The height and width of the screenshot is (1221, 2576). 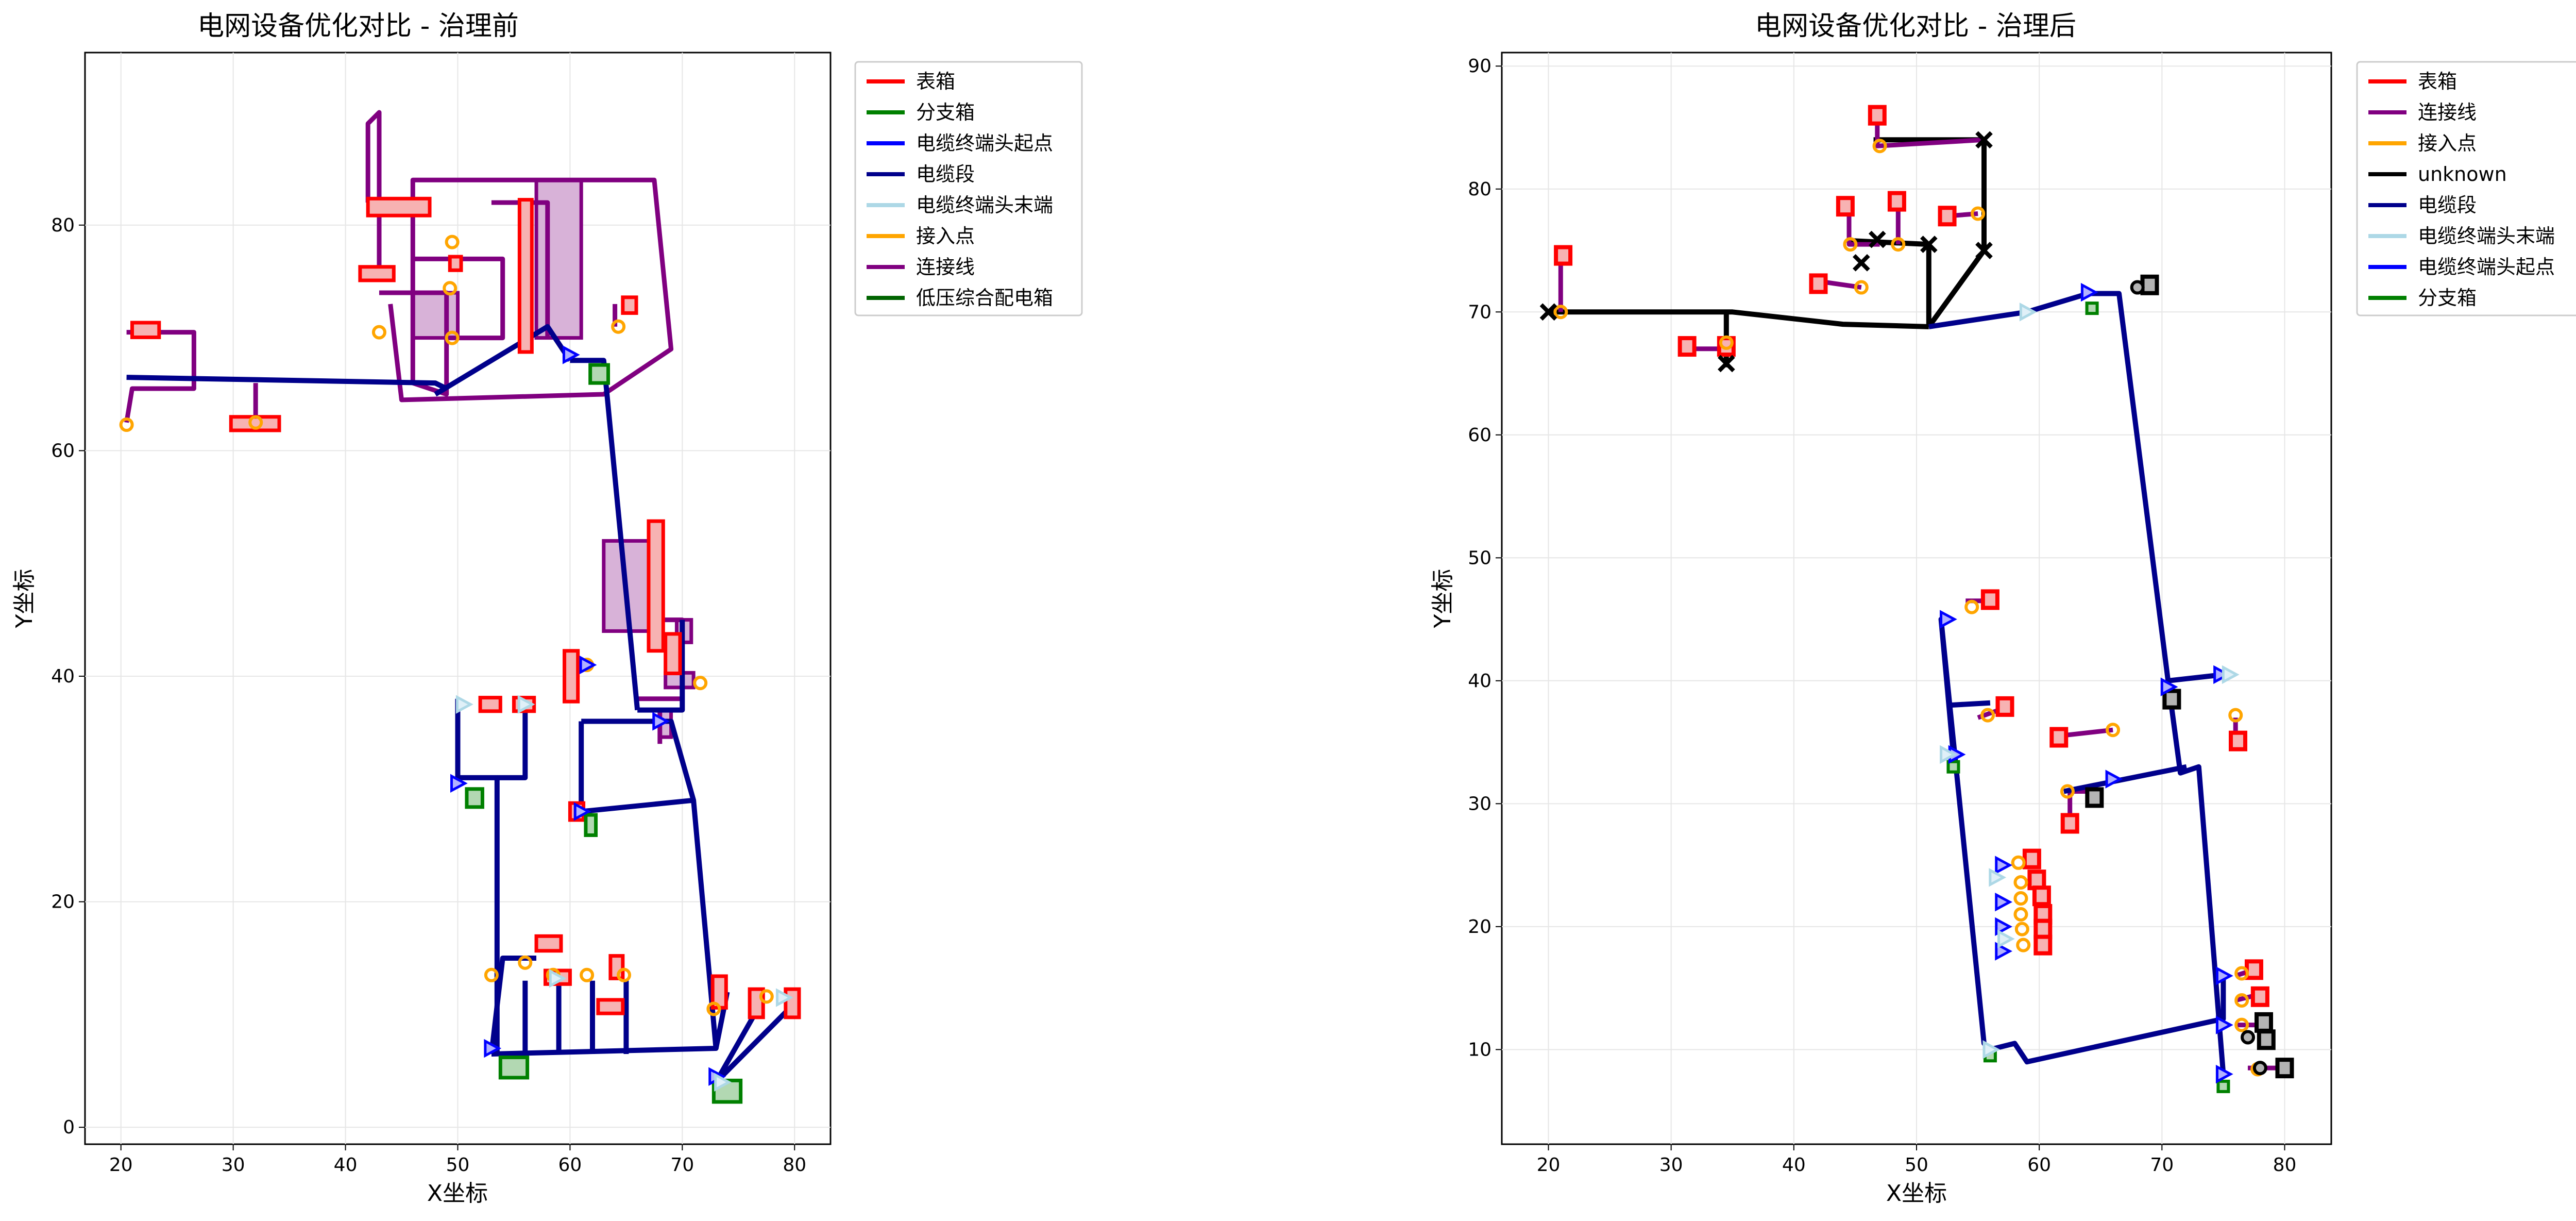 What do you see at coordinates (1480, 557) in the screenshot?
I see `y-tick-label: 50` at bounding box center [1480, 557].